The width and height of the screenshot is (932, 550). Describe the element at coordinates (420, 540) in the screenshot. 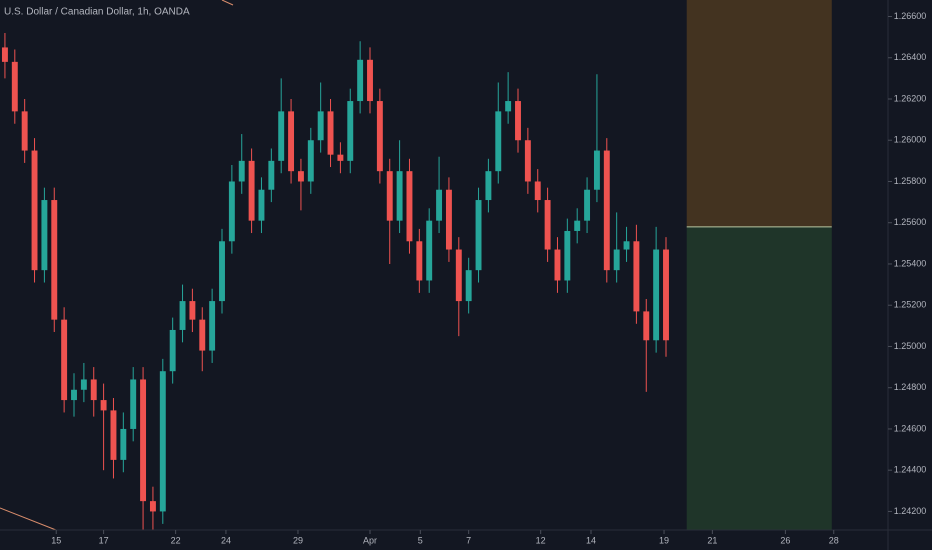

I see `x-tick-label: 5` at that location.